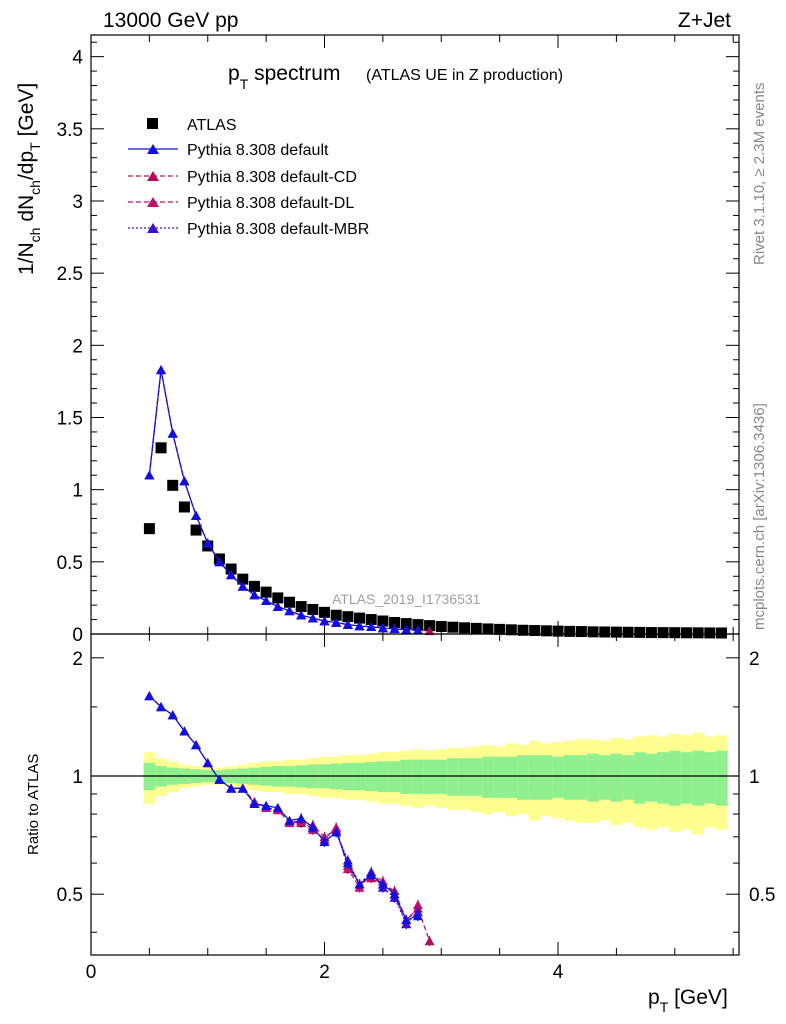 This screenshot has width=786, height=1024. What do you see at coordinates (429, 631) in the screenshot?
I see `main-point-default-CD` at bounding box center [429, 631].